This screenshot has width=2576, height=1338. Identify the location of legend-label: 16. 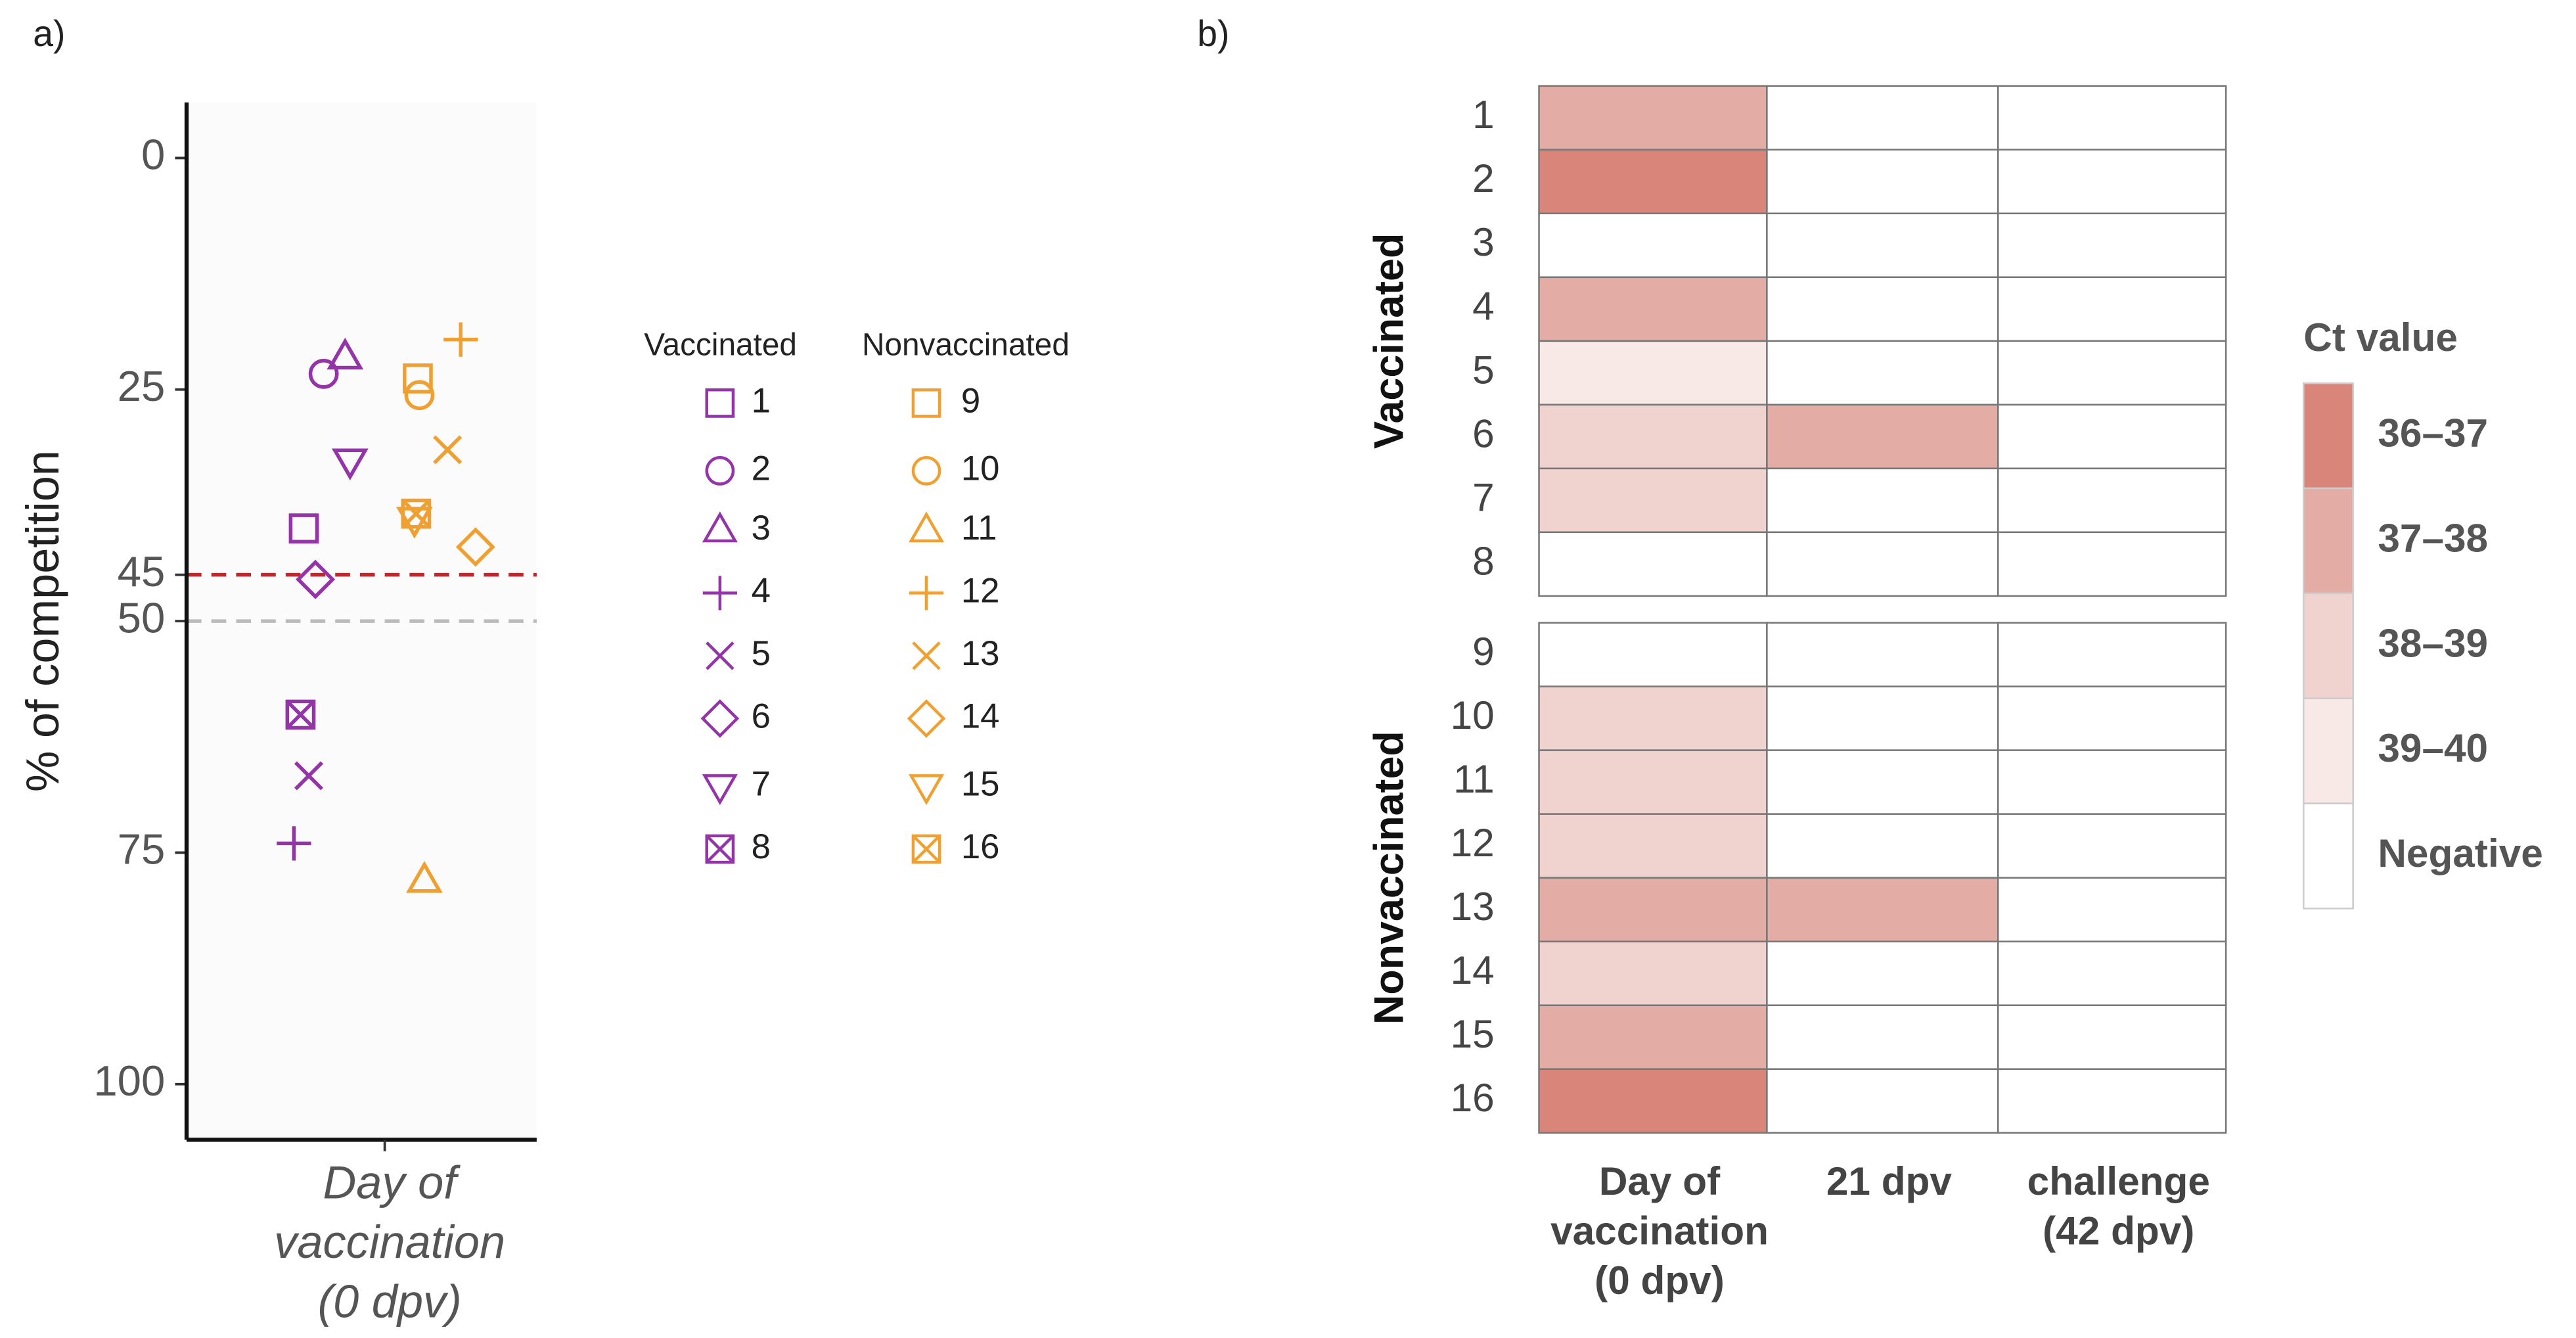
(980, 846).